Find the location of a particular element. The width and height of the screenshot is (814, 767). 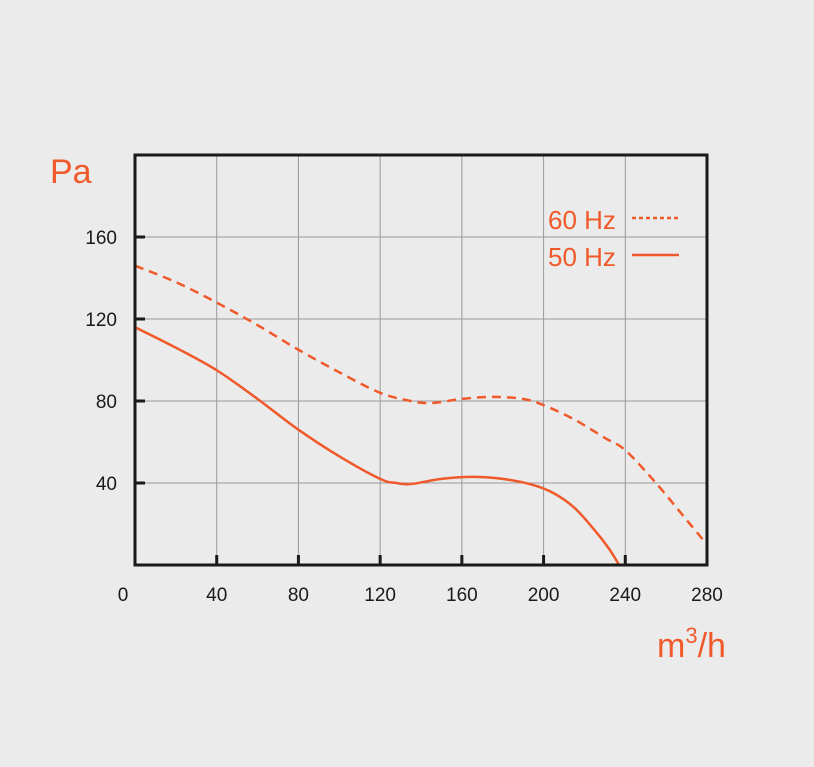

x-tick-label: 200 is located at coordinates (544, 595).